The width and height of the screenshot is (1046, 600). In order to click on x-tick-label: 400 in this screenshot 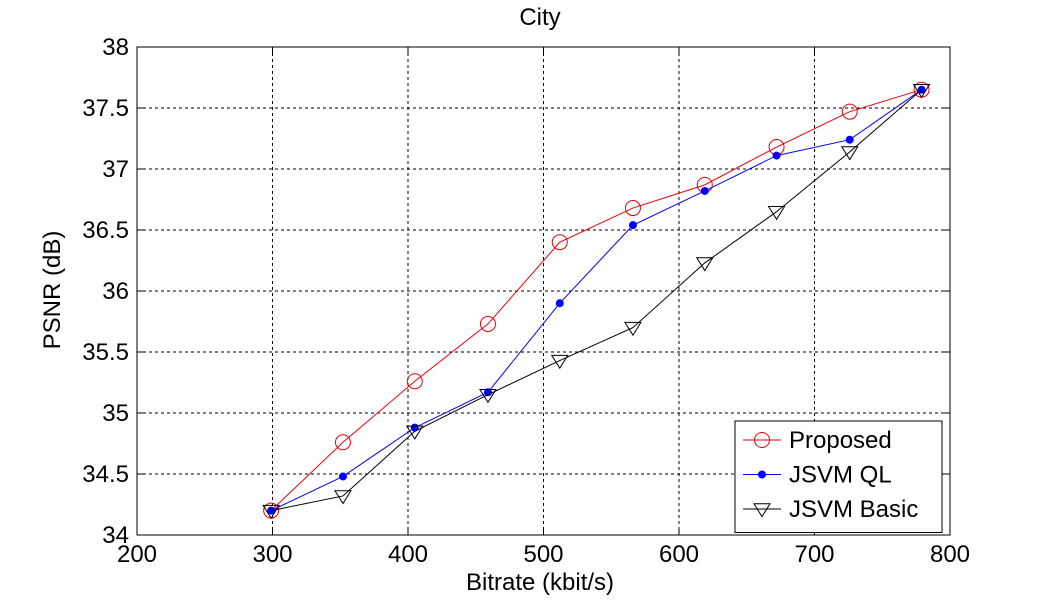, I will do `click(408, 554)`.